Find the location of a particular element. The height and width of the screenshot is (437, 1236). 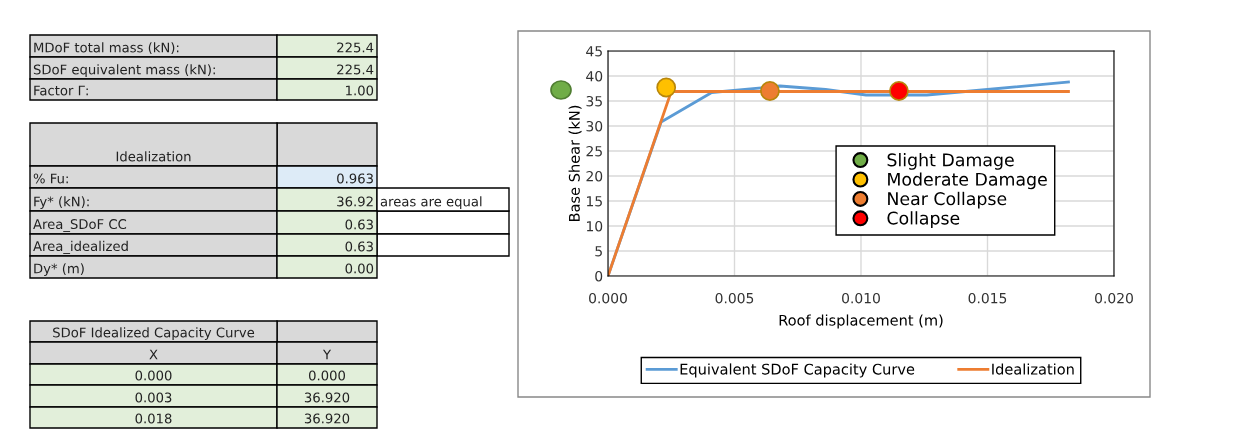

y-tick-label: 40 is located at coordinates (594, 76).